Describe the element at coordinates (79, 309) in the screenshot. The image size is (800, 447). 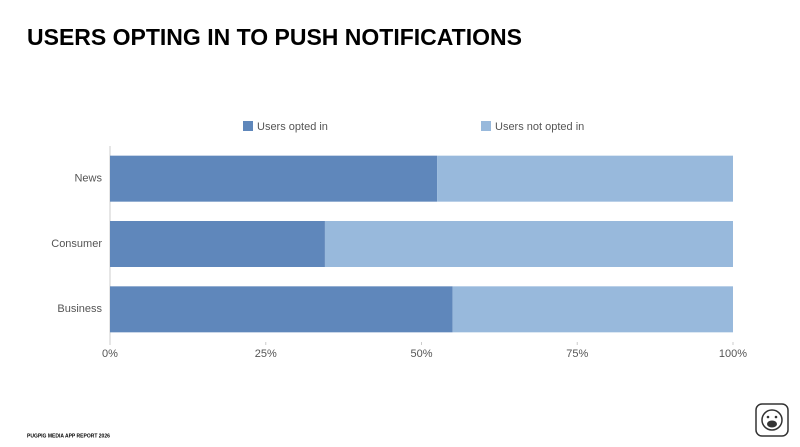
I see `y-tick-label: Business` at that location.